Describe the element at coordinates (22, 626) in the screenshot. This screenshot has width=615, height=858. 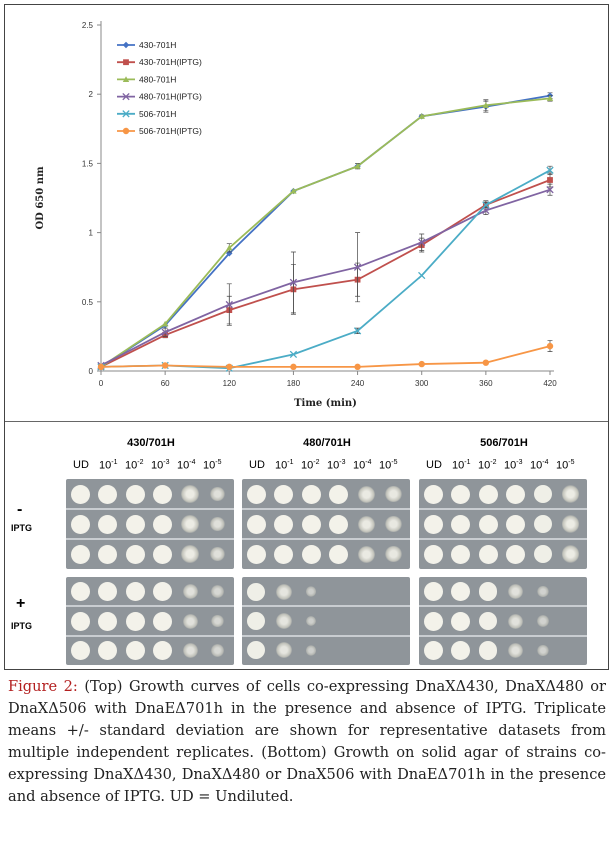
I see `plus-iptg-label: IPTG` at that location.